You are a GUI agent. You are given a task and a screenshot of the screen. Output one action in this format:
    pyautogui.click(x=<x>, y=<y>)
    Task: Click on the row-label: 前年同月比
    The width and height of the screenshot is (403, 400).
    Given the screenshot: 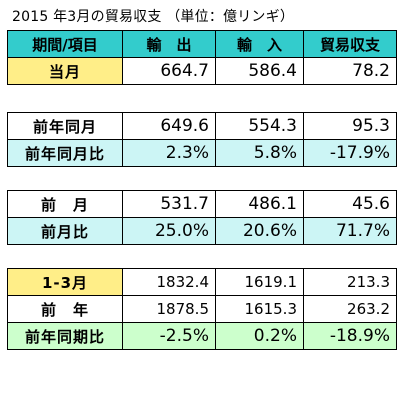 What is the action you would take?
    pyautogui.click(x=65, y=153)
    